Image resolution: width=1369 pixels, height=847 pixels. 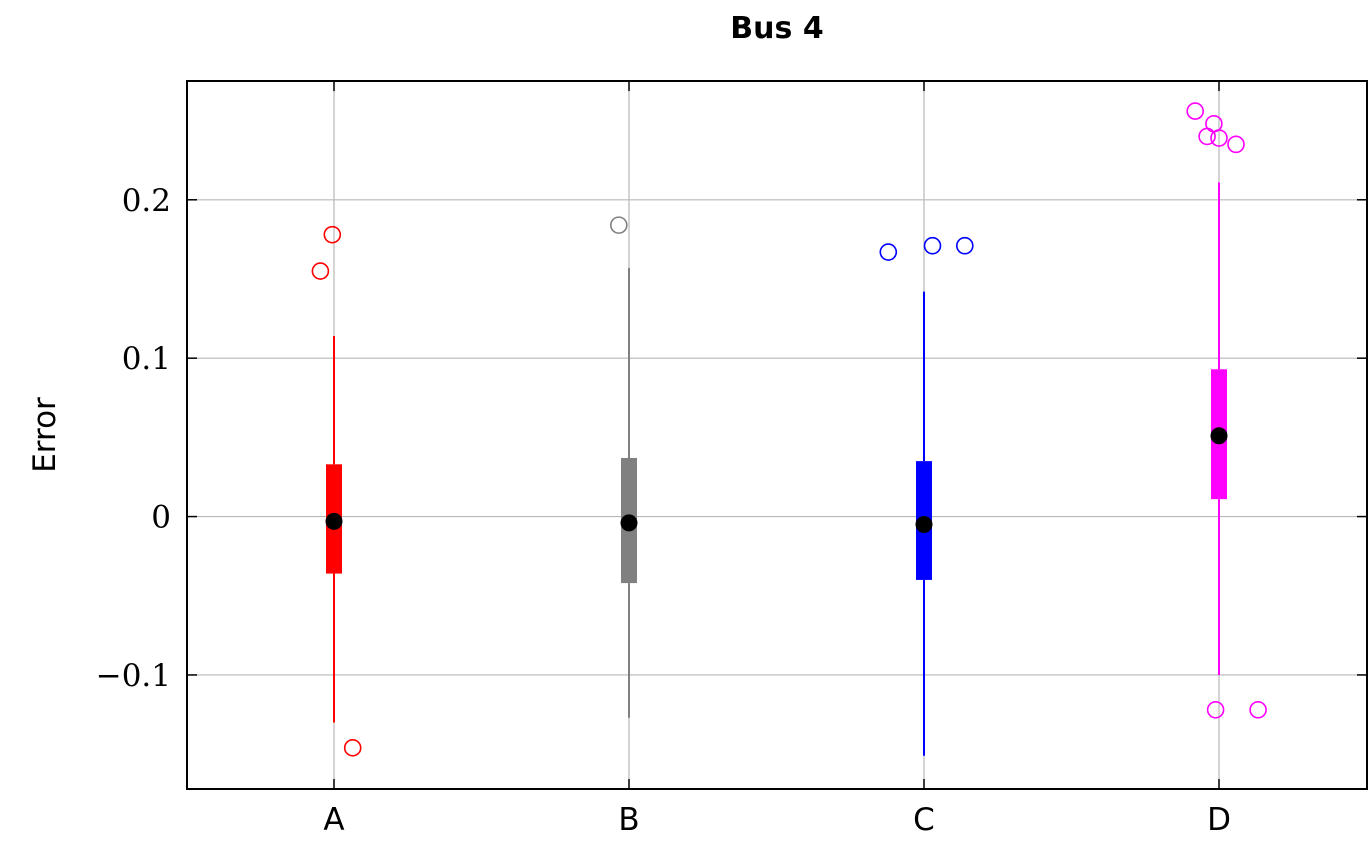 I want to click on x-tick-label: A, so click(x=333, y=820).